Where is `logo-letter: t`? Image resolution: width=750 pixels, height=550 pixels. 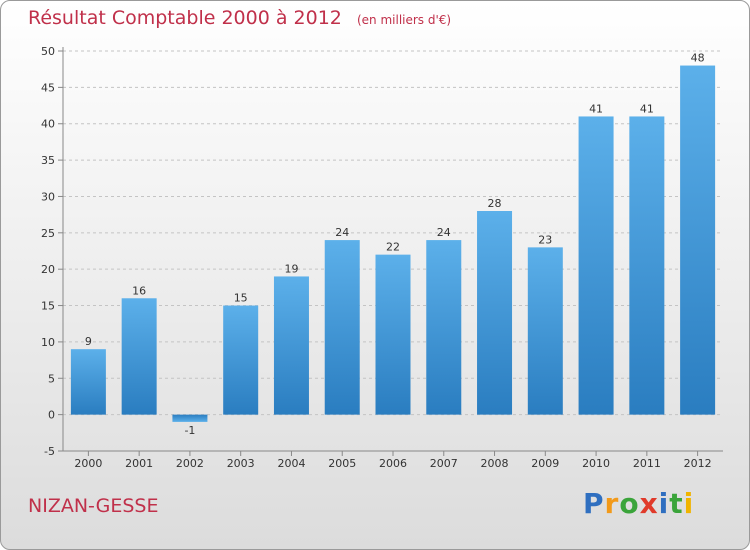
logo-letter: t is located at coordinates (676, 503).